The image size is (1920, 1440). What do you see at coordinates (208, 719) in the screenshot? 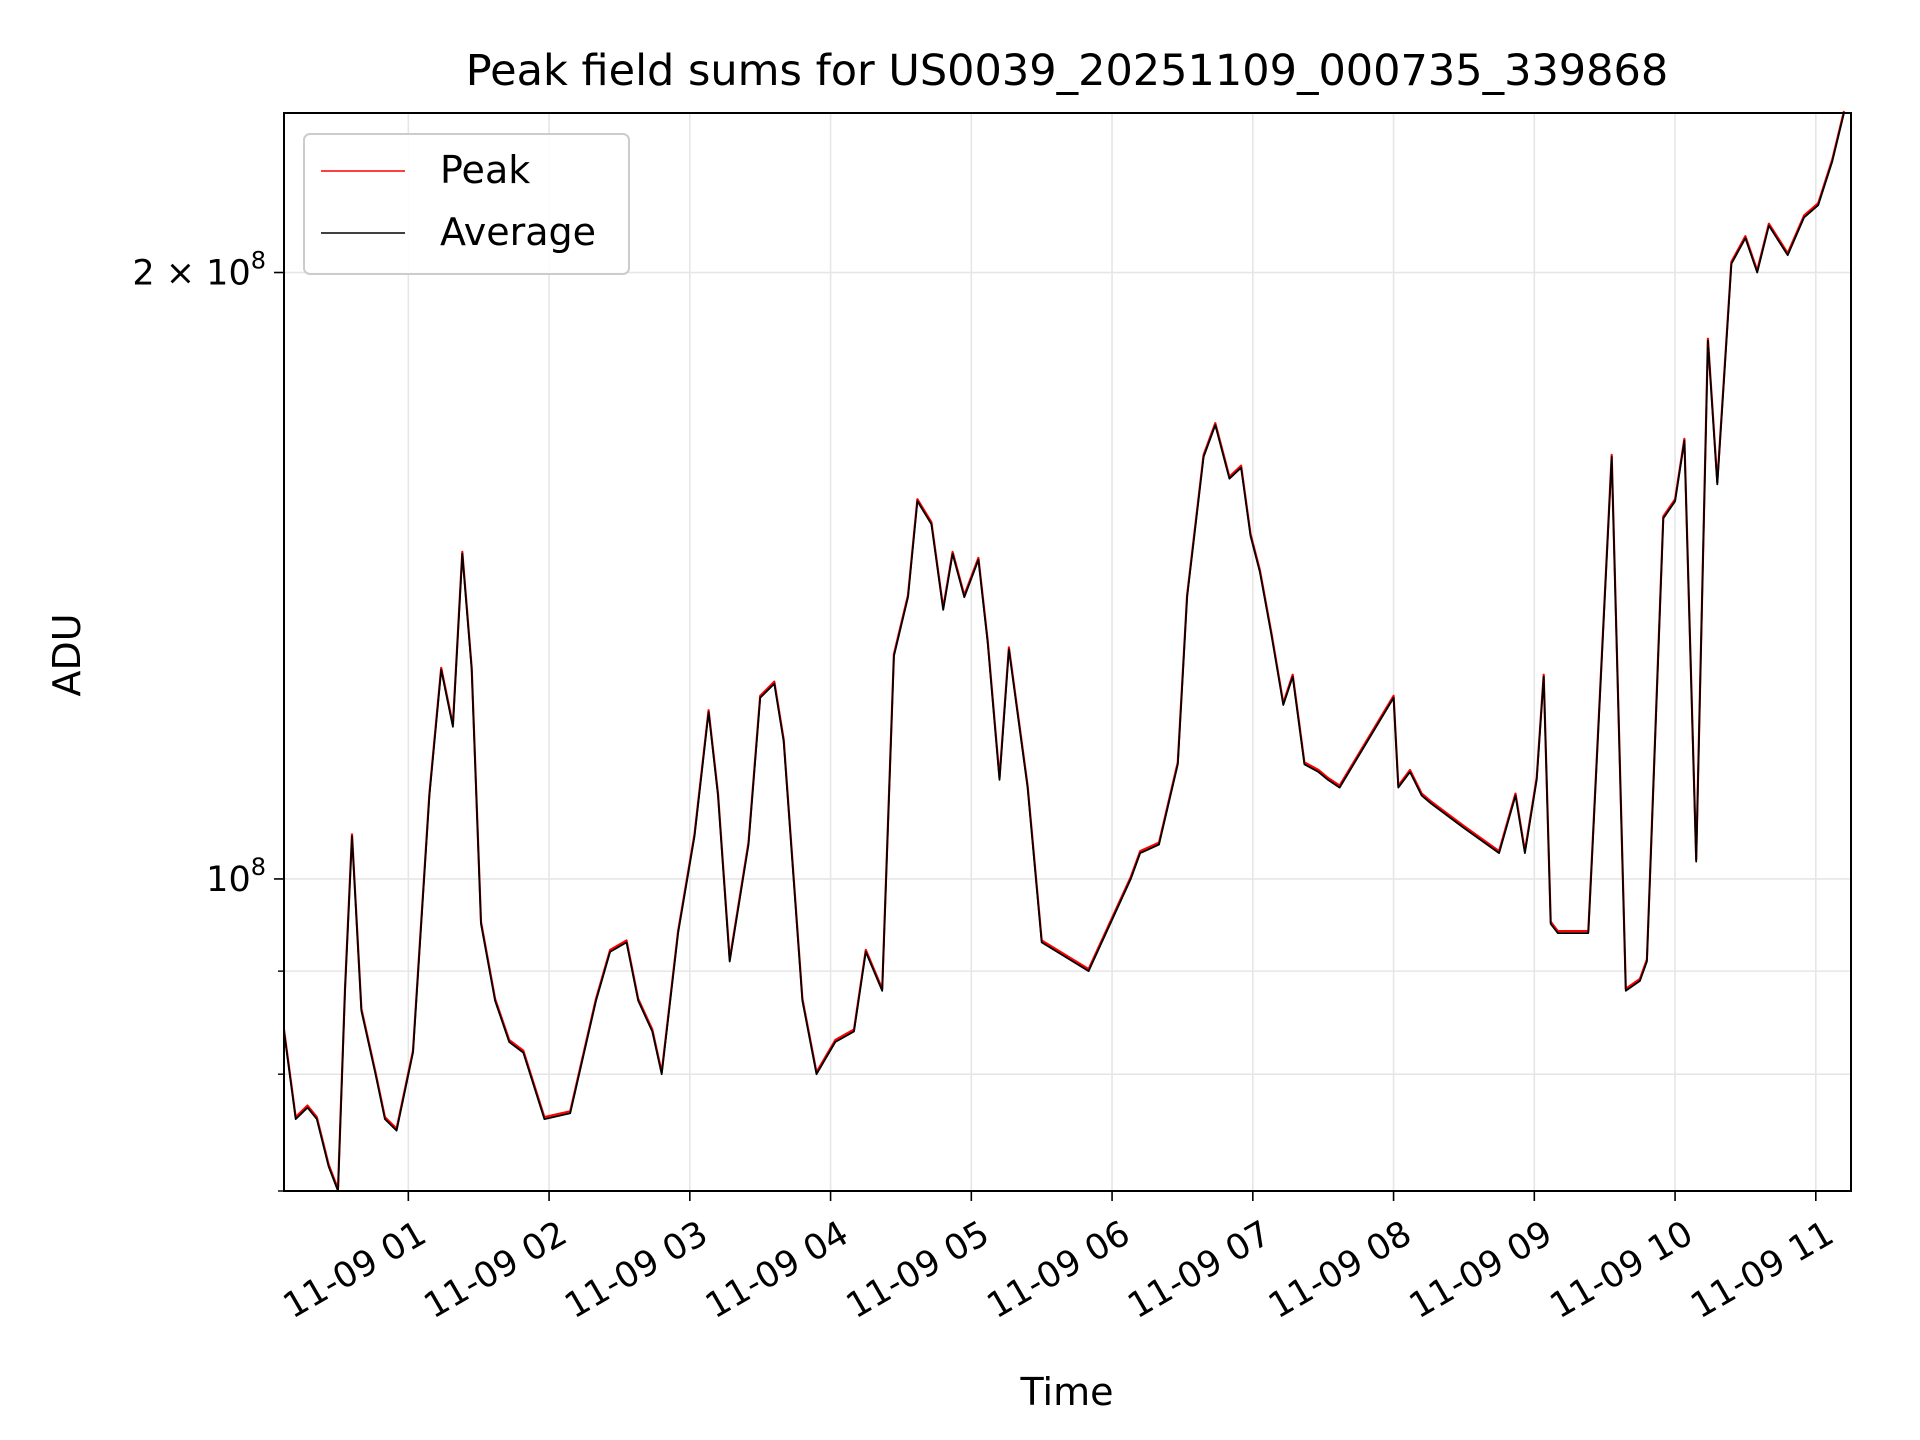
I see `y-tick-layer: 108 2 × 108` at bounding box center [208, 719].